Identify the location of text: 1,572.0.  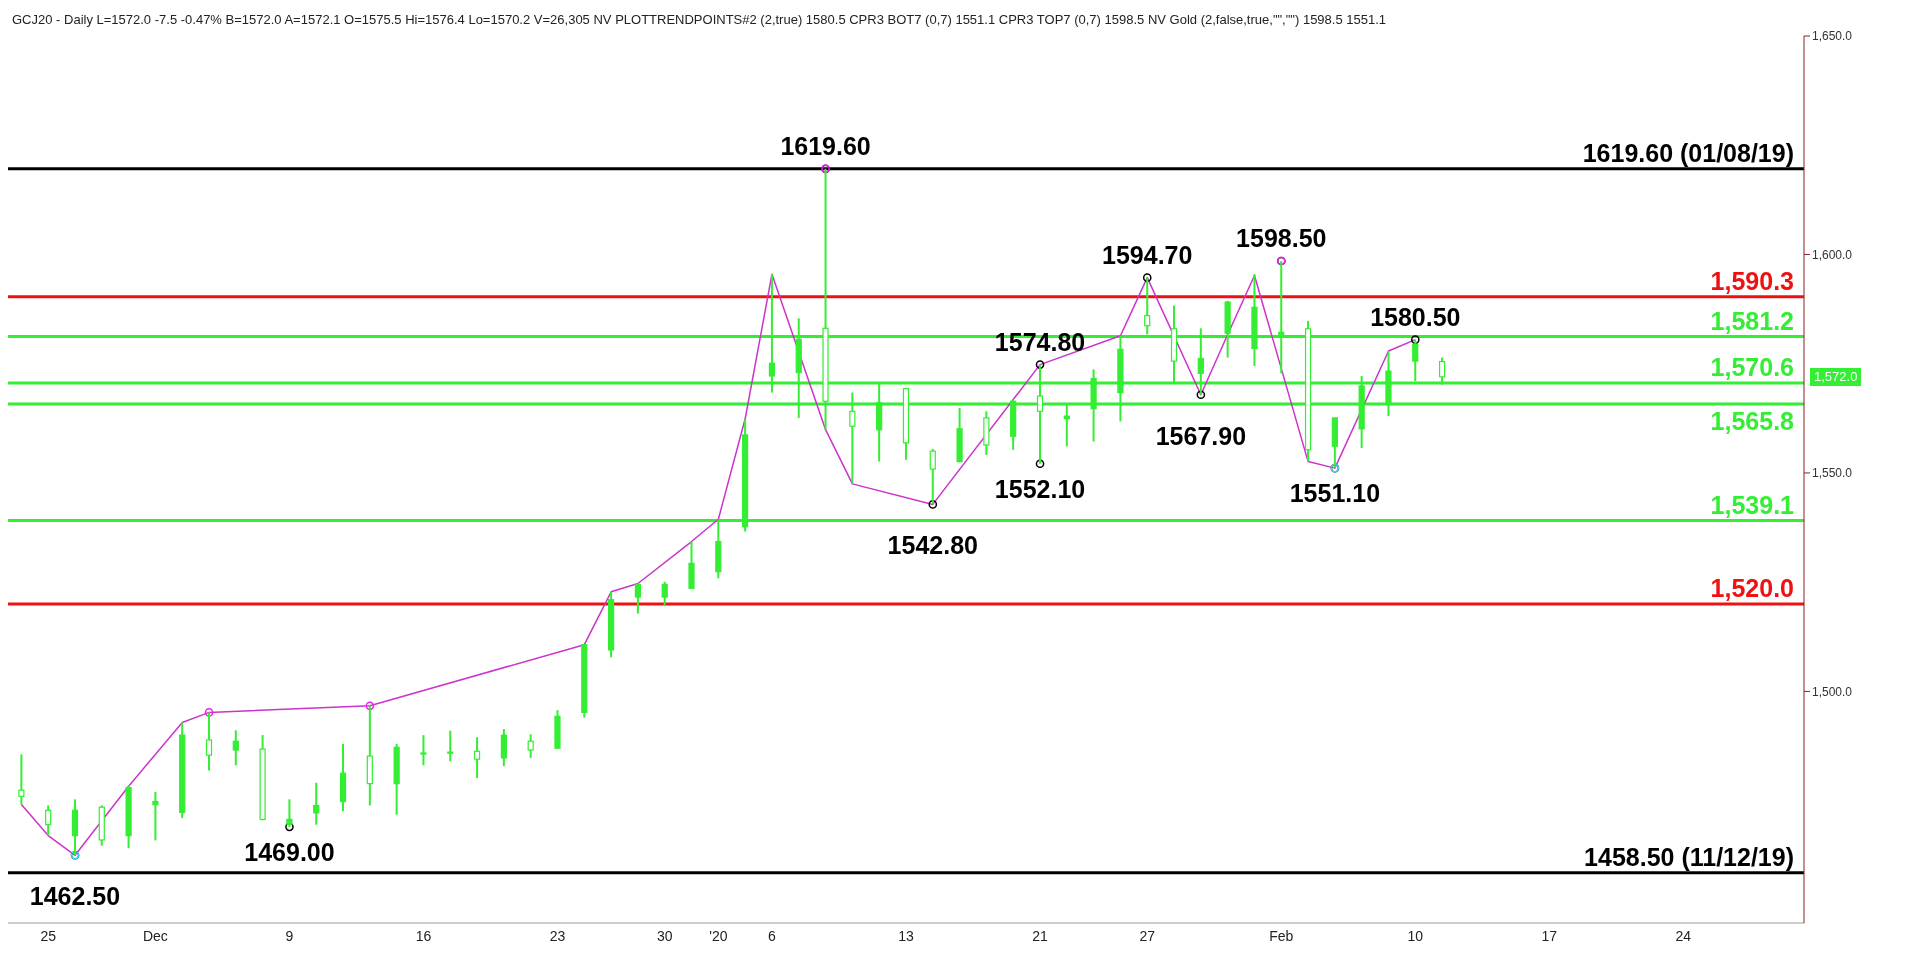
(1836, 376).